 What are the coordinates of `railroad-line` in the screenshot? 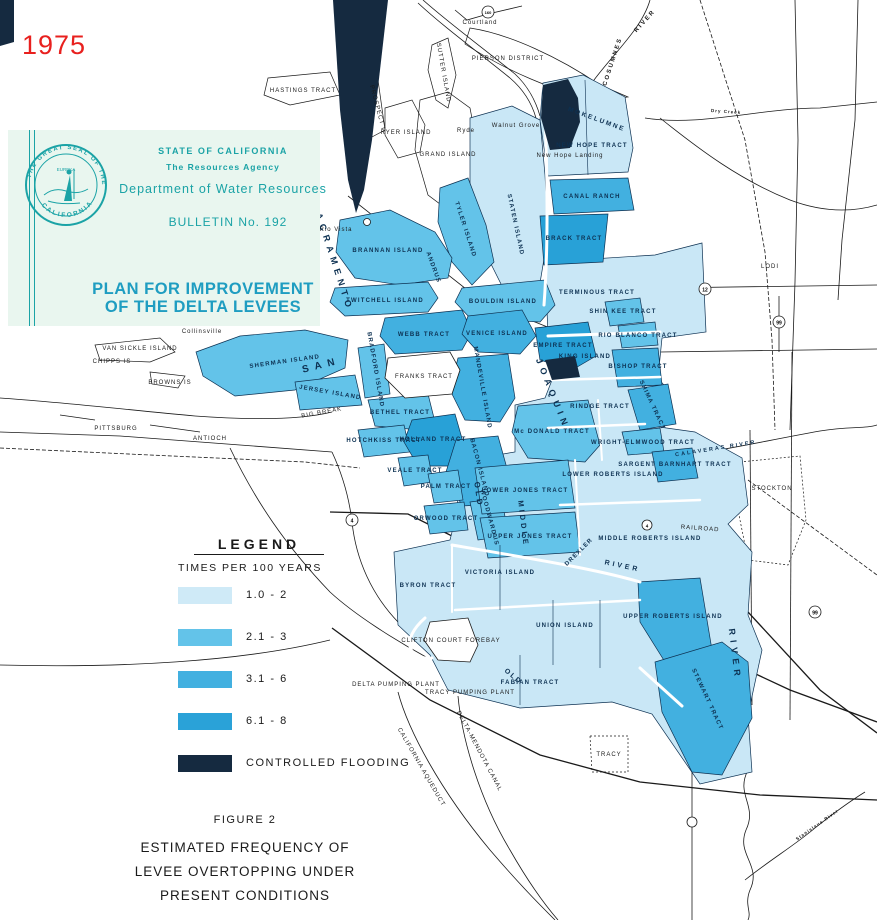 It's located at (737, 215).